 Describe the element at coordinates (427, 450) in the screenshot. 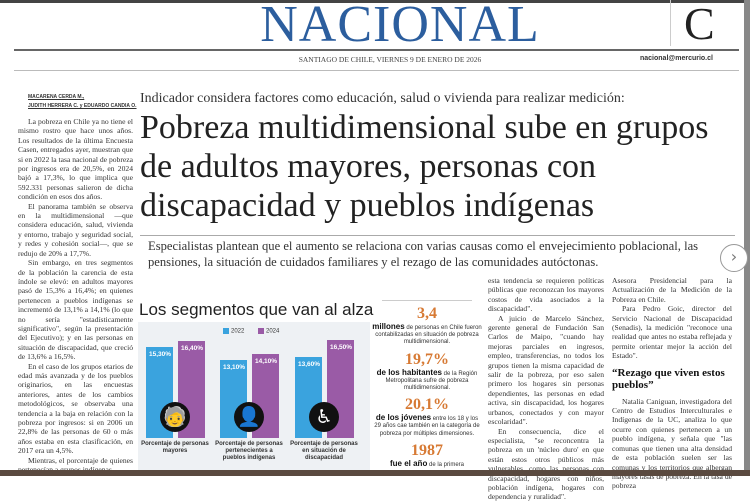

I see `stat-number: 1987` at that location.